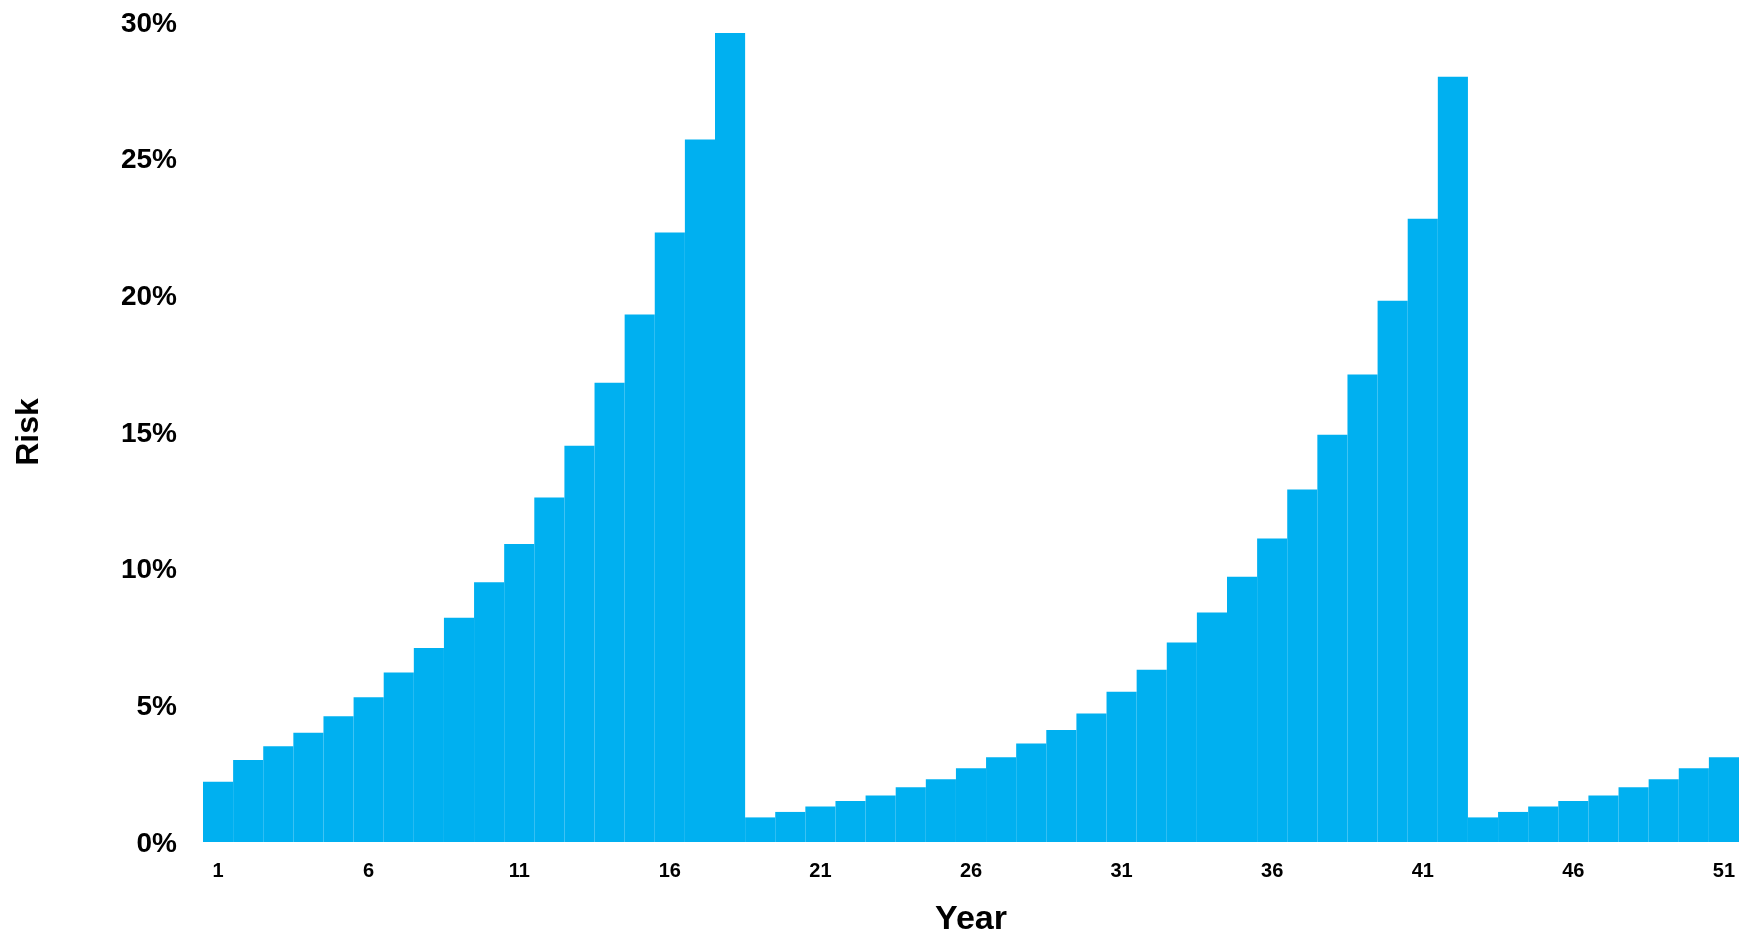  Describe the element at coordinates (1272, 870) in the screenshot. I see `x-tick-label: 36` at that location.